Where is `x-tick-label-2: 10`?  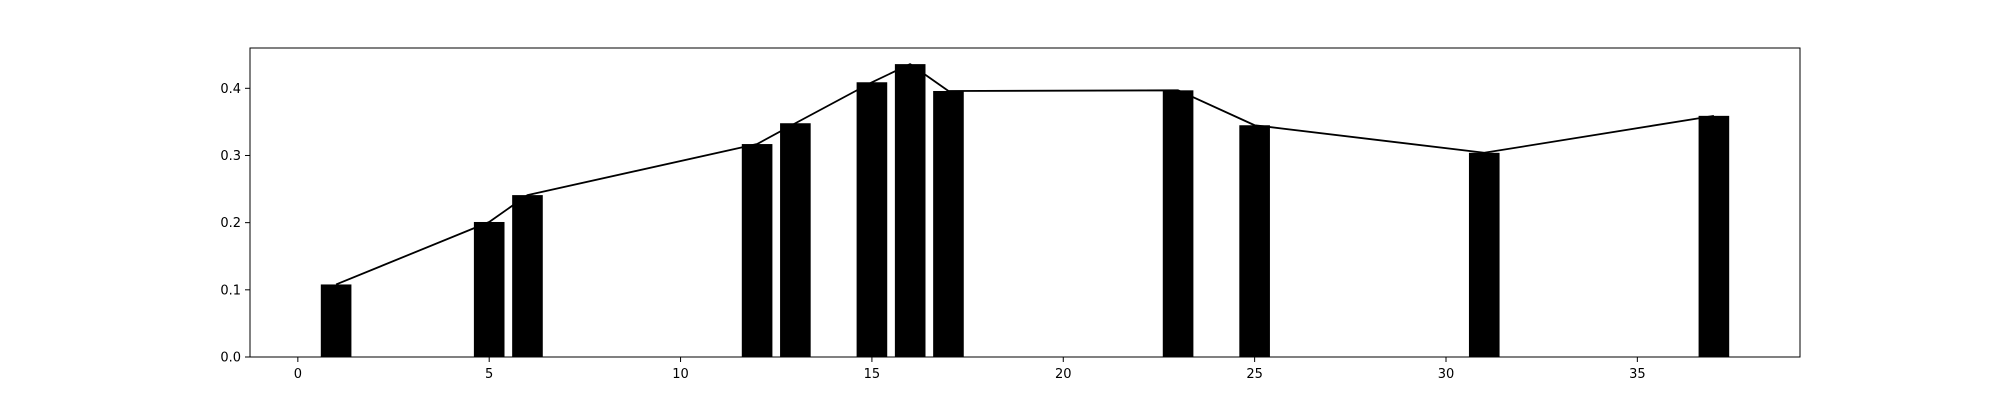 x-tick-label-2: 10 is located at coordinates (680, 374).